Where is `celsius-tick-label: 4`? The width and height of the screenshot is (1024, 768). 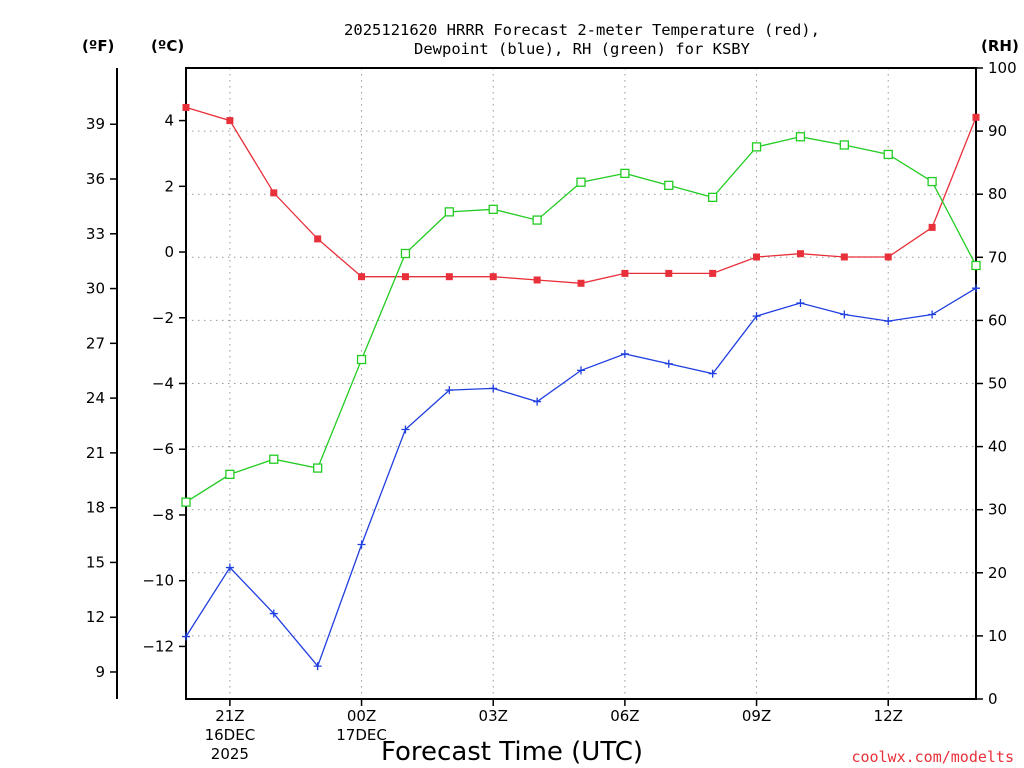
celsius-tick-label: 4 is located at coordinates (169, 121).